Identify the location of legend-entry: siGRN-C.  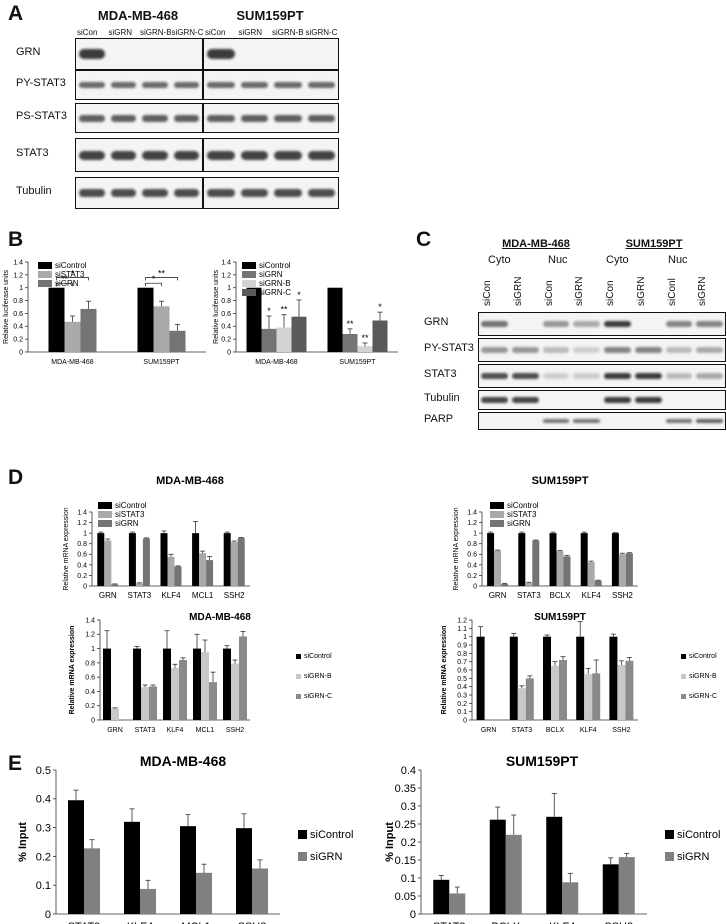
(703, 696).